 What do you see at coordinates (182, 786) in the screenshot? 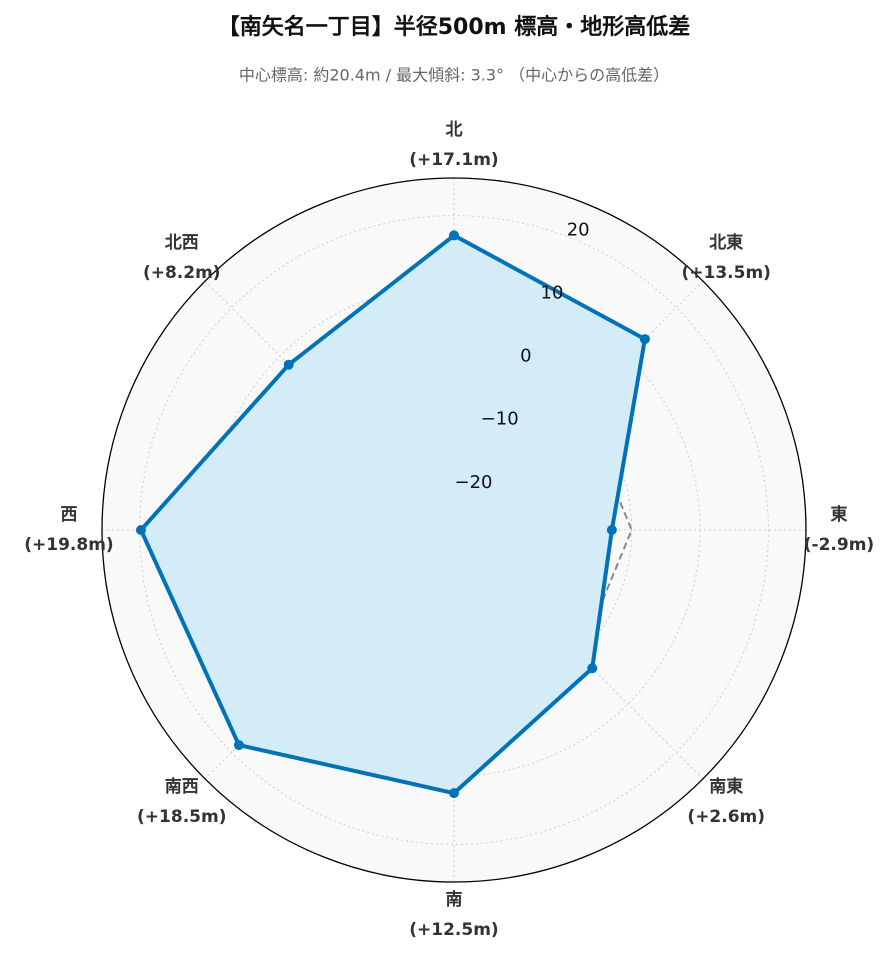
I see `category-label: 南西` at bounding box center [182, 786].